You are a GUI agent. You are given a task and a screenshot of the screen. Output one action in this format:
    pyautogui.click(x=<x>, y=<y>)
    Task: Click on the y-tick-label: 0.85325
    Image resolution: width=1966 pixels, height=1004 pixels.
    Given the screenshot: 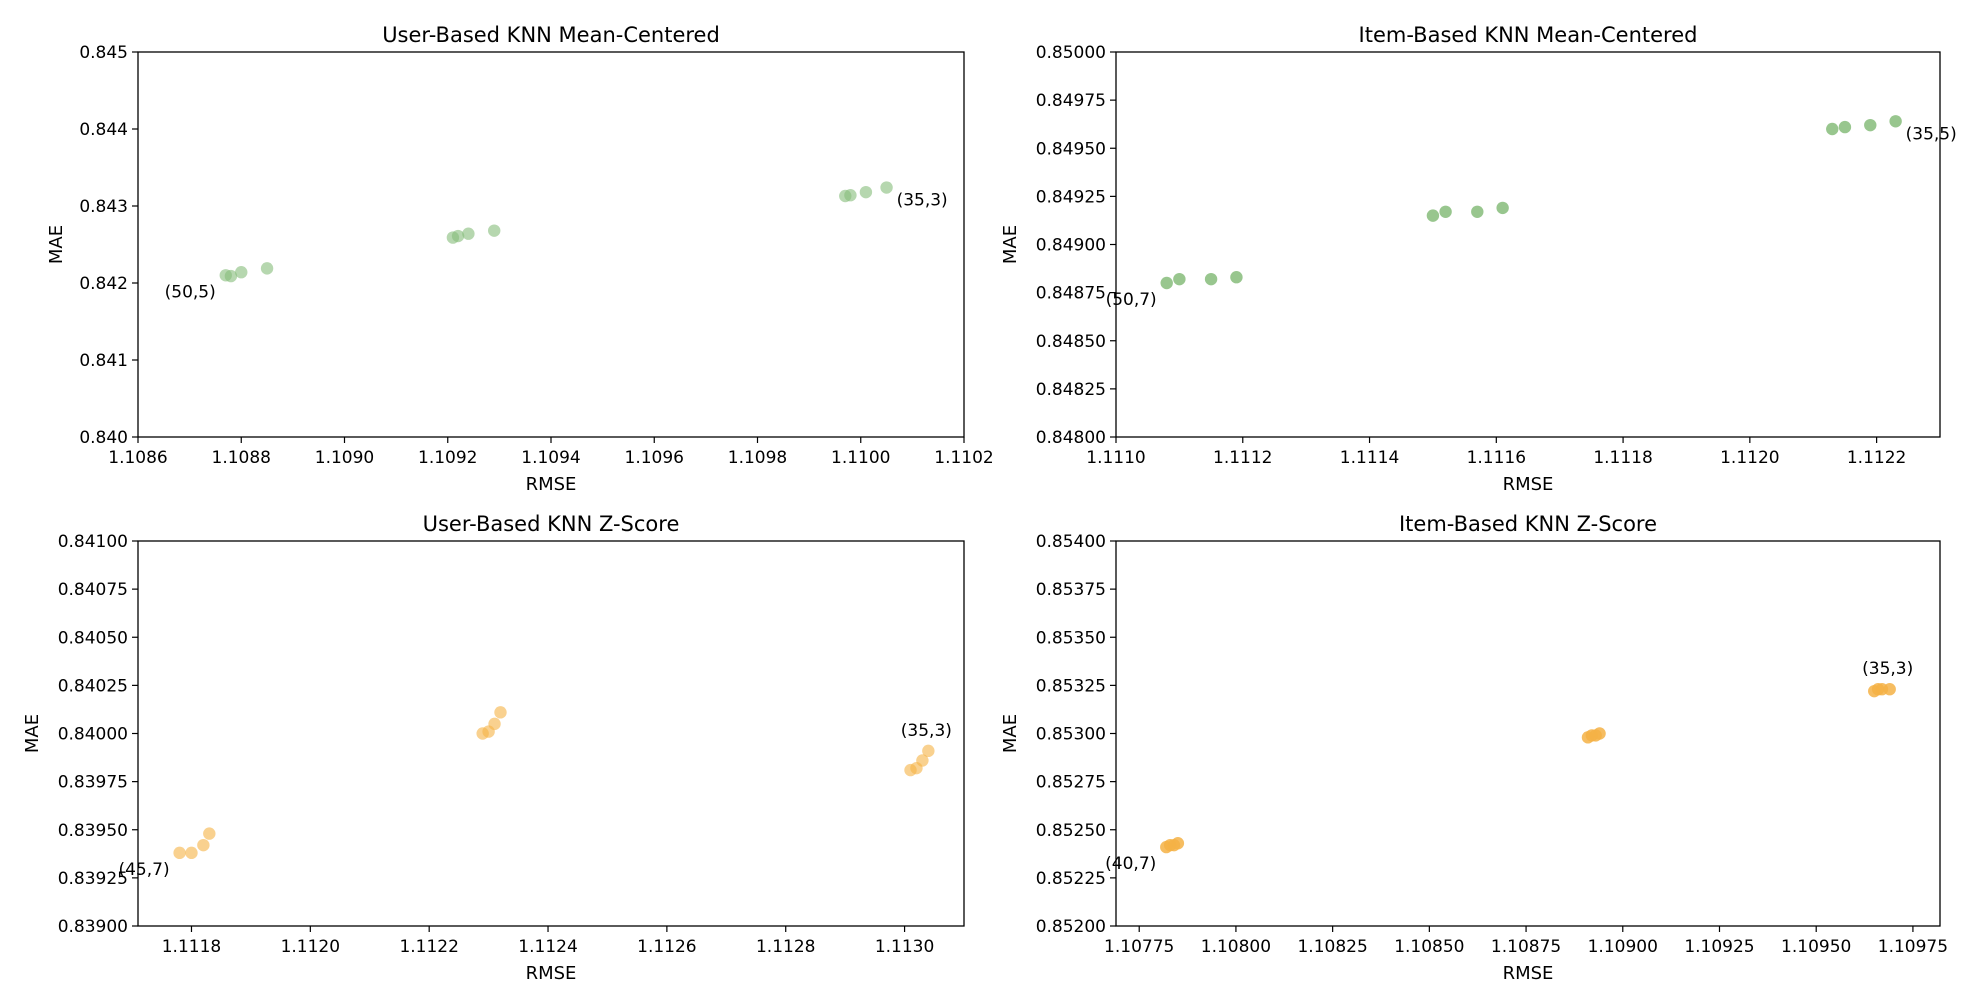 What is the action you would take?
    pyautogui.click(x=1071, y=686)
    